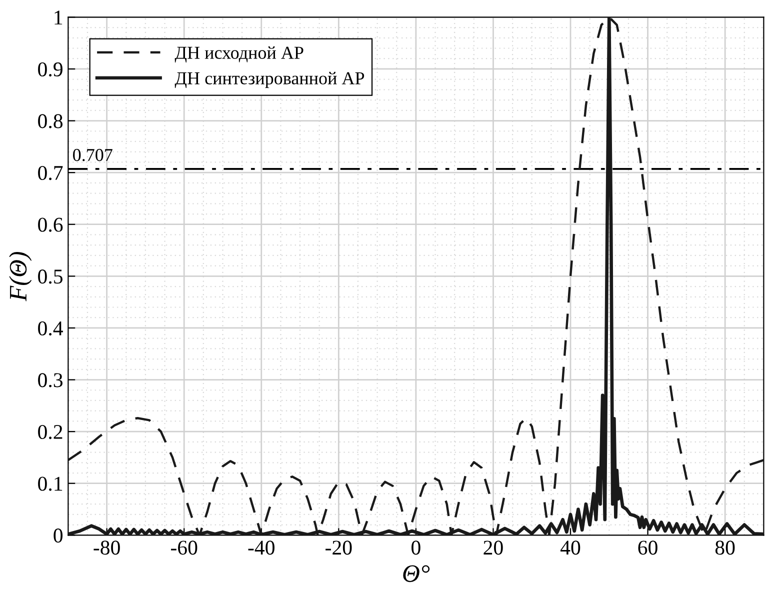 Image resolution: width=766 pixels, height=592 pixels. What do you see at coordinates (50, 69) in the screenshot?
I see `y-tick-label: 0.9` at bounding box center [50, 69].